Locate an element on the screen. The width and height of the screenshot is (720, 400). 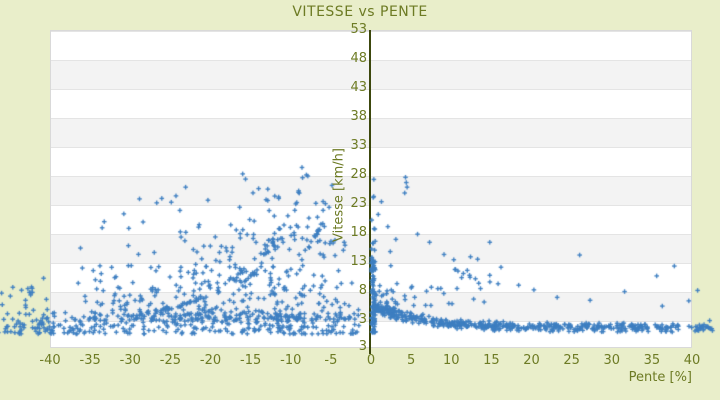
y-axis-bottom-label: 3 is located at coordinates (362, 346).